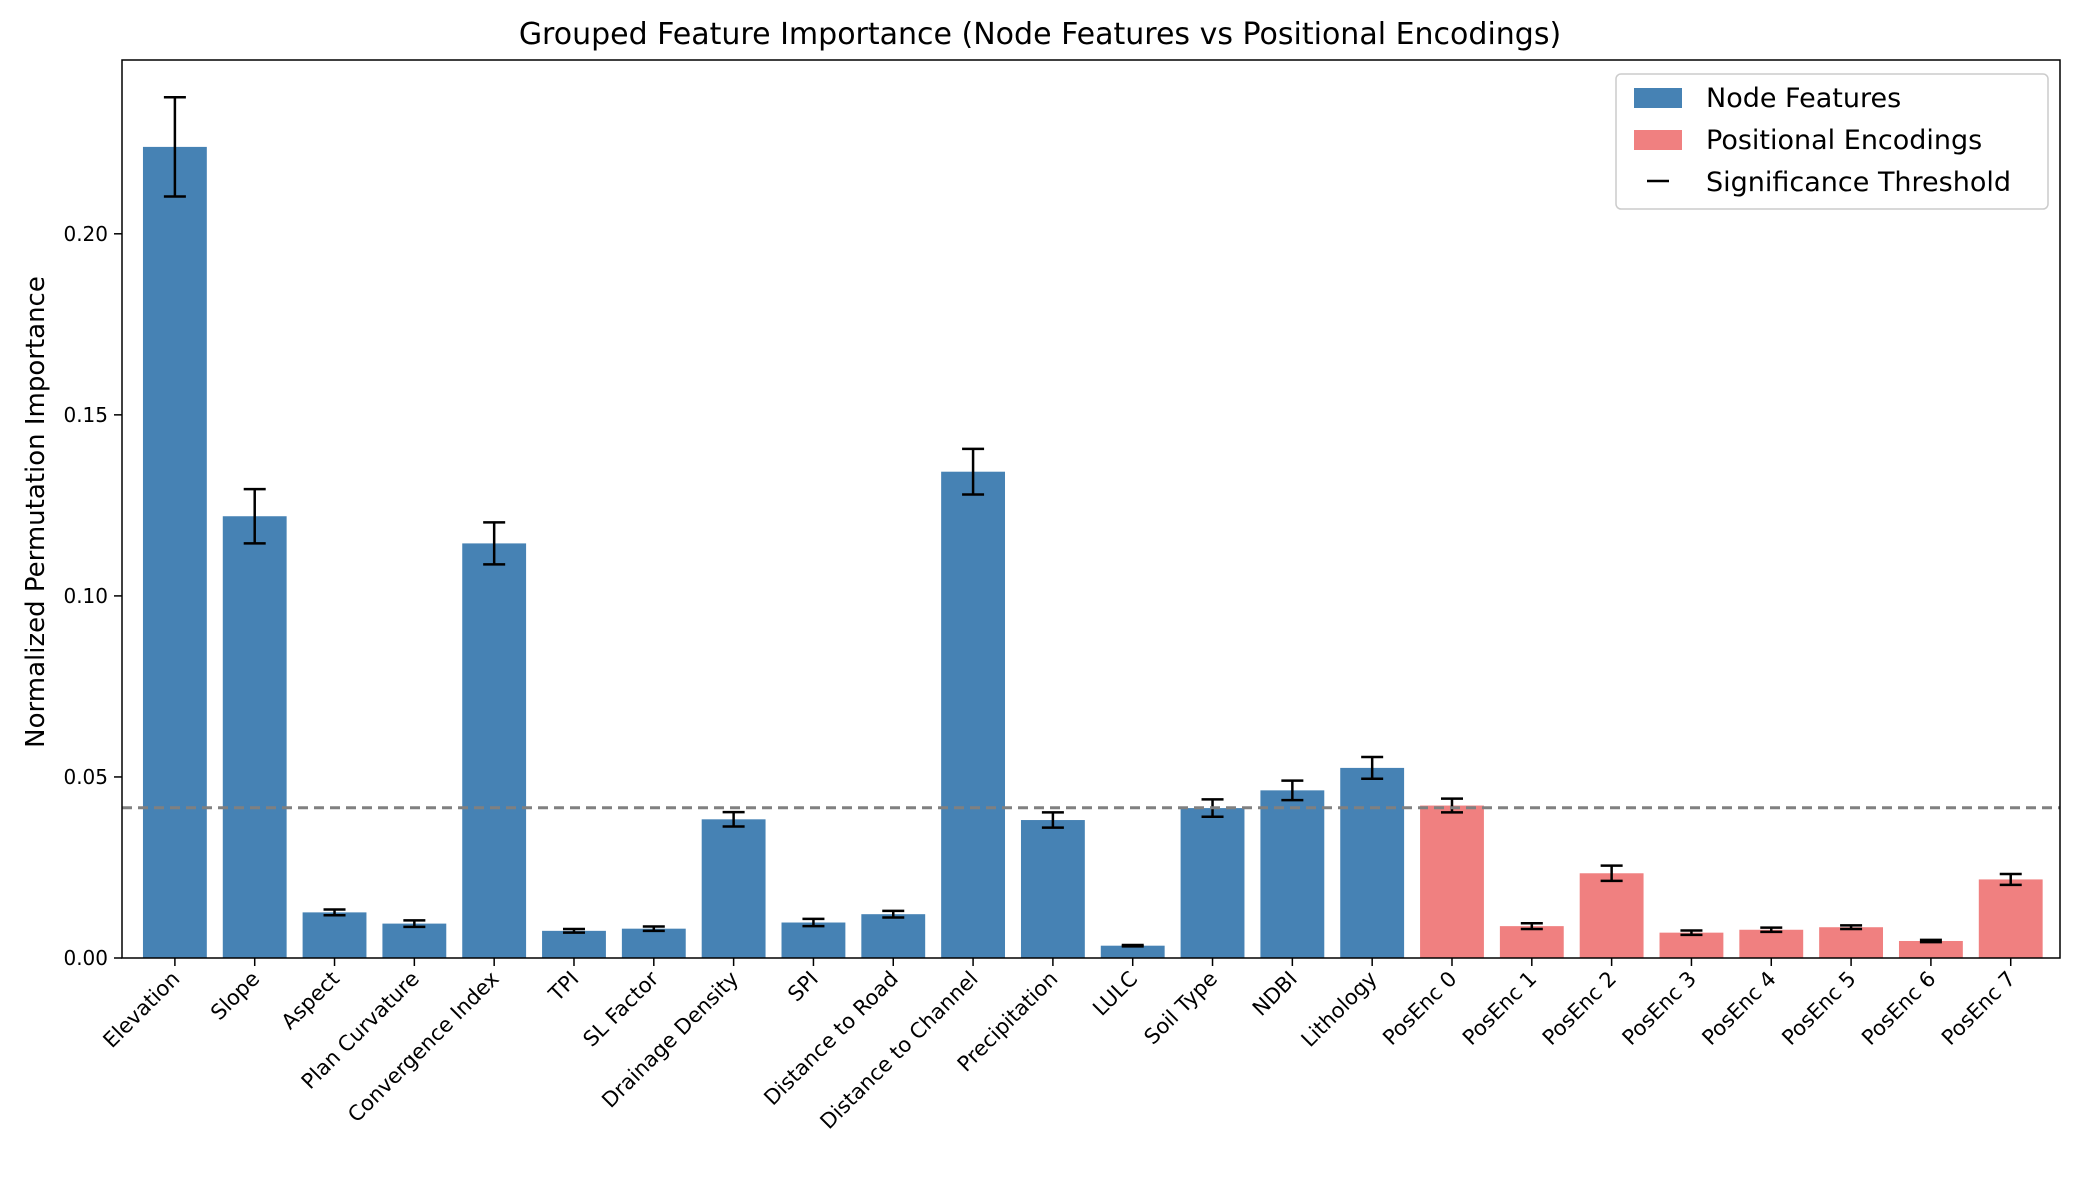 The height and width of the screenshot is (1188, 2080). I want to click on bar-distance-to-road, so click(893, 936).